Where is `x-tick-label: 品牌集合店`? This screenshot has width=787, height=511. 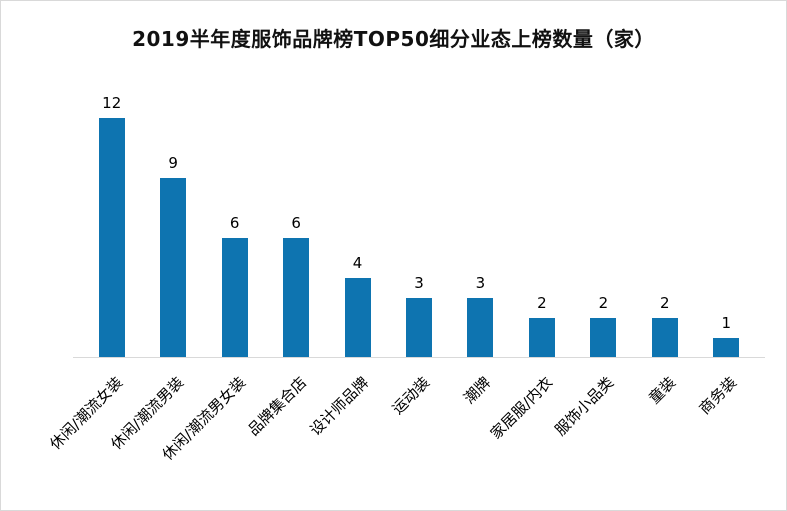
x-tick-label: 品牌集合店 is located at coordinates (277, 406).